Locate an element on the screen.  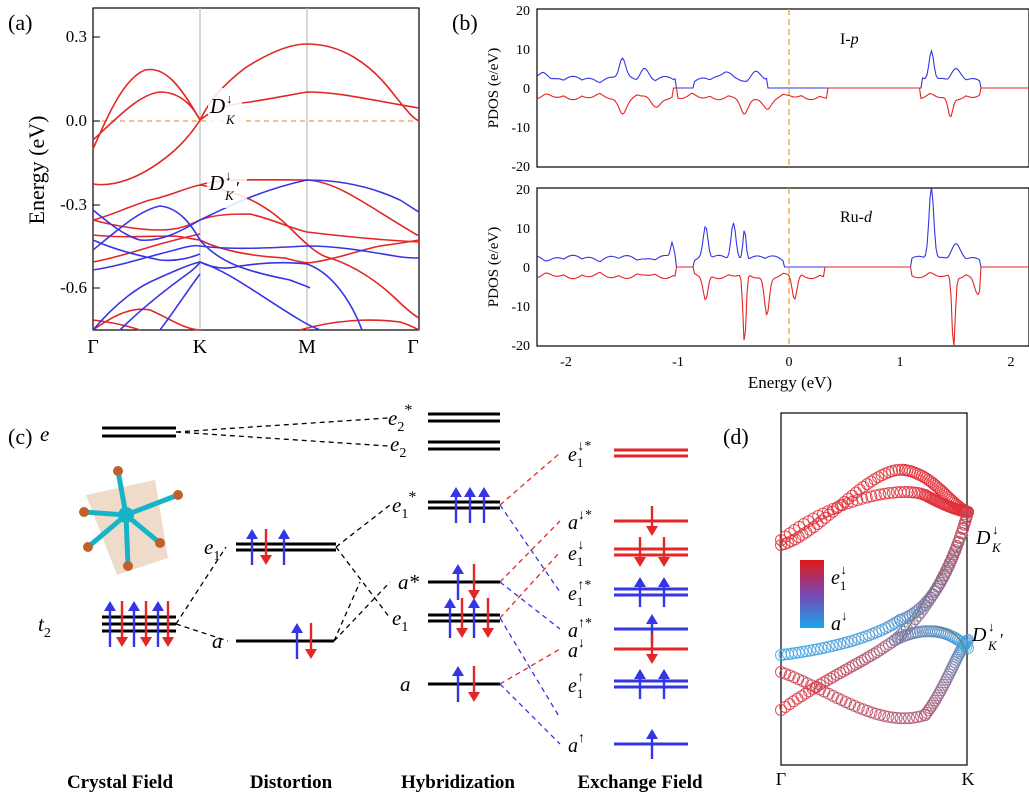
panel-a-ytick: 0.0 is located at coordinates (76, 120).